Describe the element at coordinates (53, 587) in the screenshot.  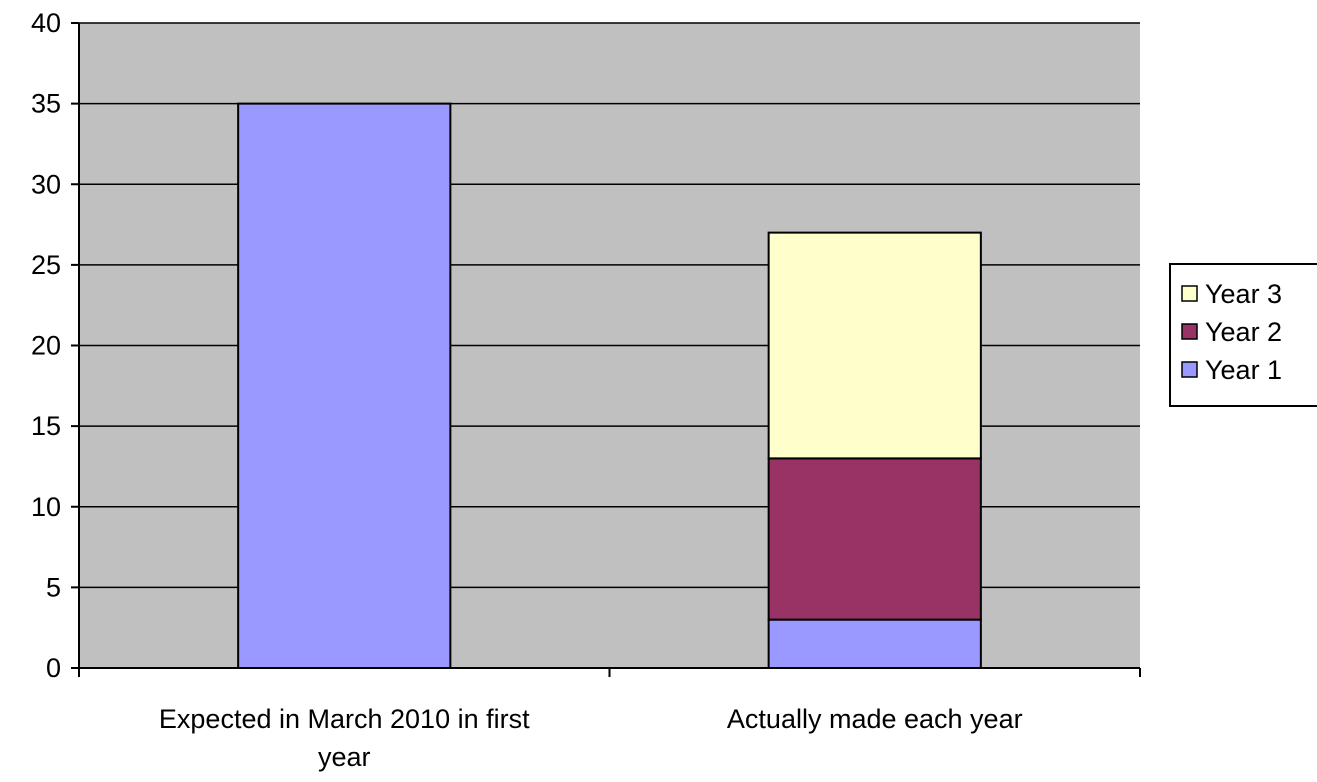
I see `y-tick-label: 5` at that location.